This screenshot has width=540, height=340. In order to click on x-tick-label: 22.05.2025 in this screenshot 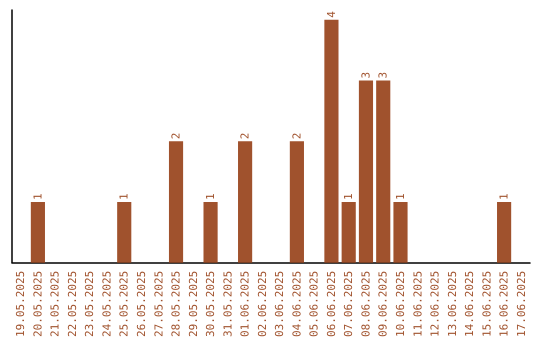, I will do `click(72, 304)`.